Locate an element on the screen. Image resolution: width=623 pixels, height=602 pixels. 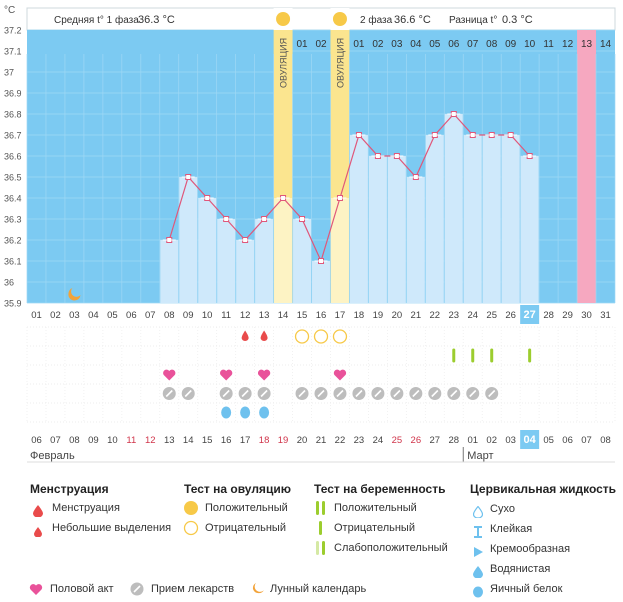
legend-pregnancy-negative-item: Отрицательный is located at coordinates (374, 528).